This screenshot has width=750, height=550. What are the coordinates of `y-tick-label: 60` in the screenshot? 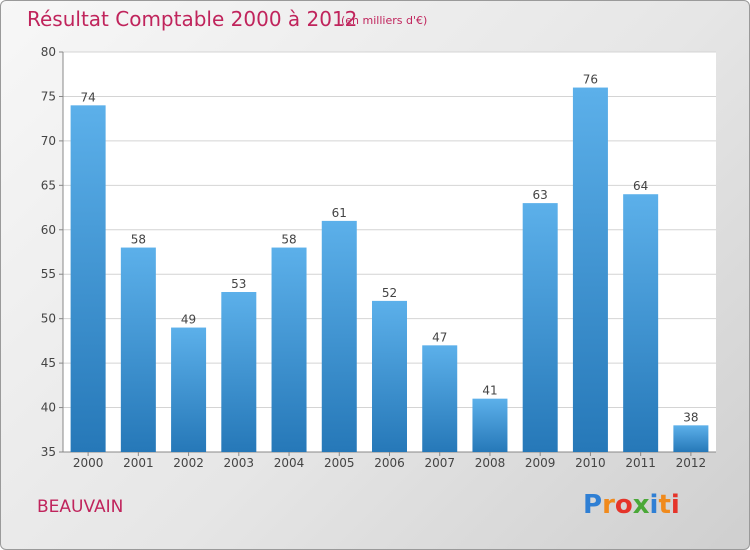 It's located at (48, 230).